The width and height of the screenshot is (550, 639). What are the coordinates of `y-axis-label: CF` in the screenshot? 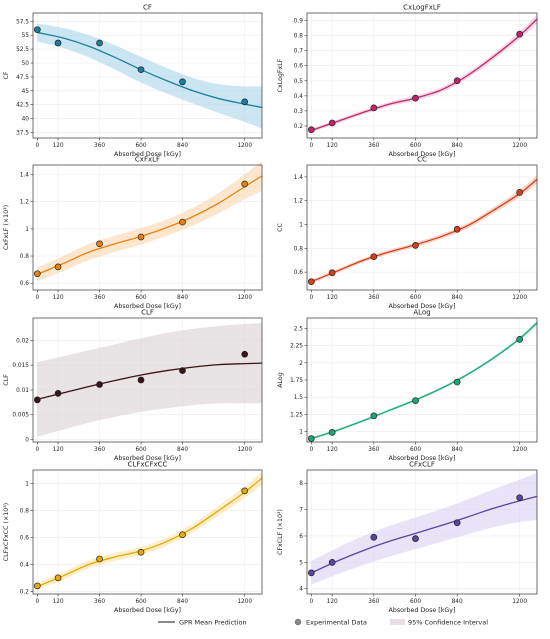 It's located at (6, 75).